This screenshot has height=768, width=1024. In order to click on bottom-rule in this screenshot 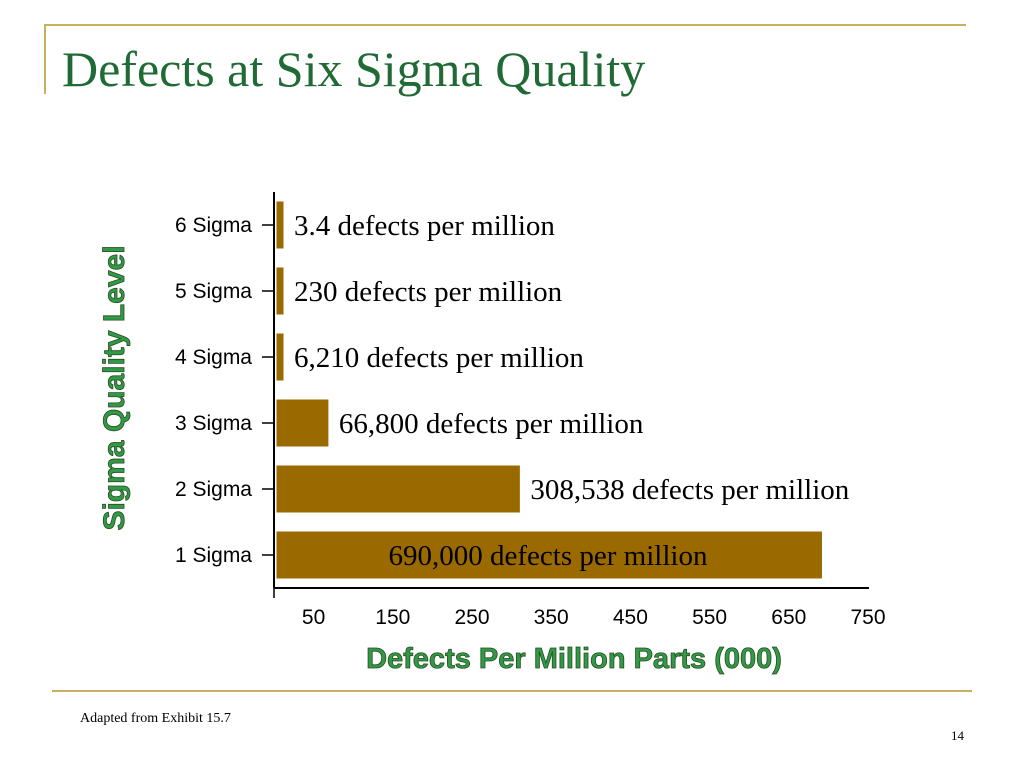, I will do `click(512, 691)`.